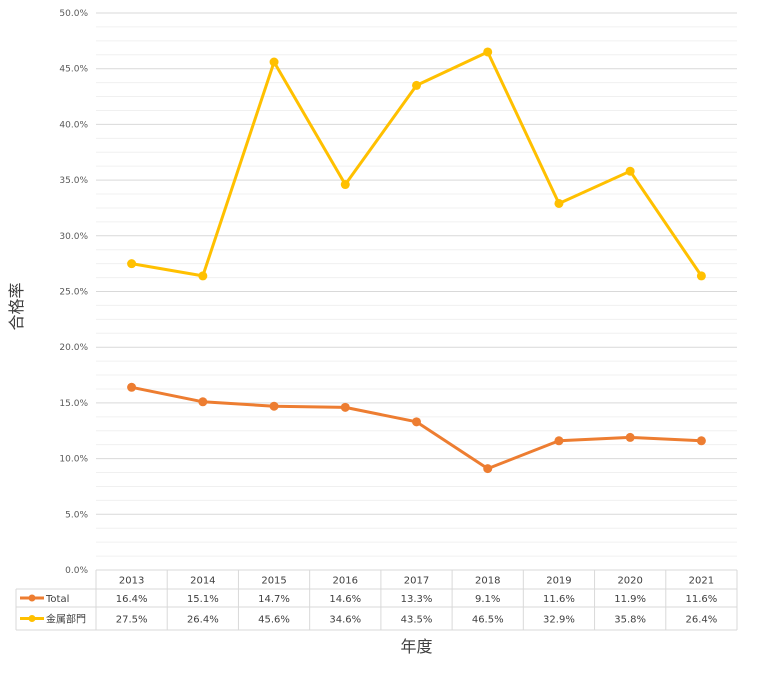 Image resolution: width=757 pixels, height=679 pixels. What do you see at coordinates (66, 619) in the screenshot?
I see `legend-series-name: 金属部門` at bounding box center [66, 619].